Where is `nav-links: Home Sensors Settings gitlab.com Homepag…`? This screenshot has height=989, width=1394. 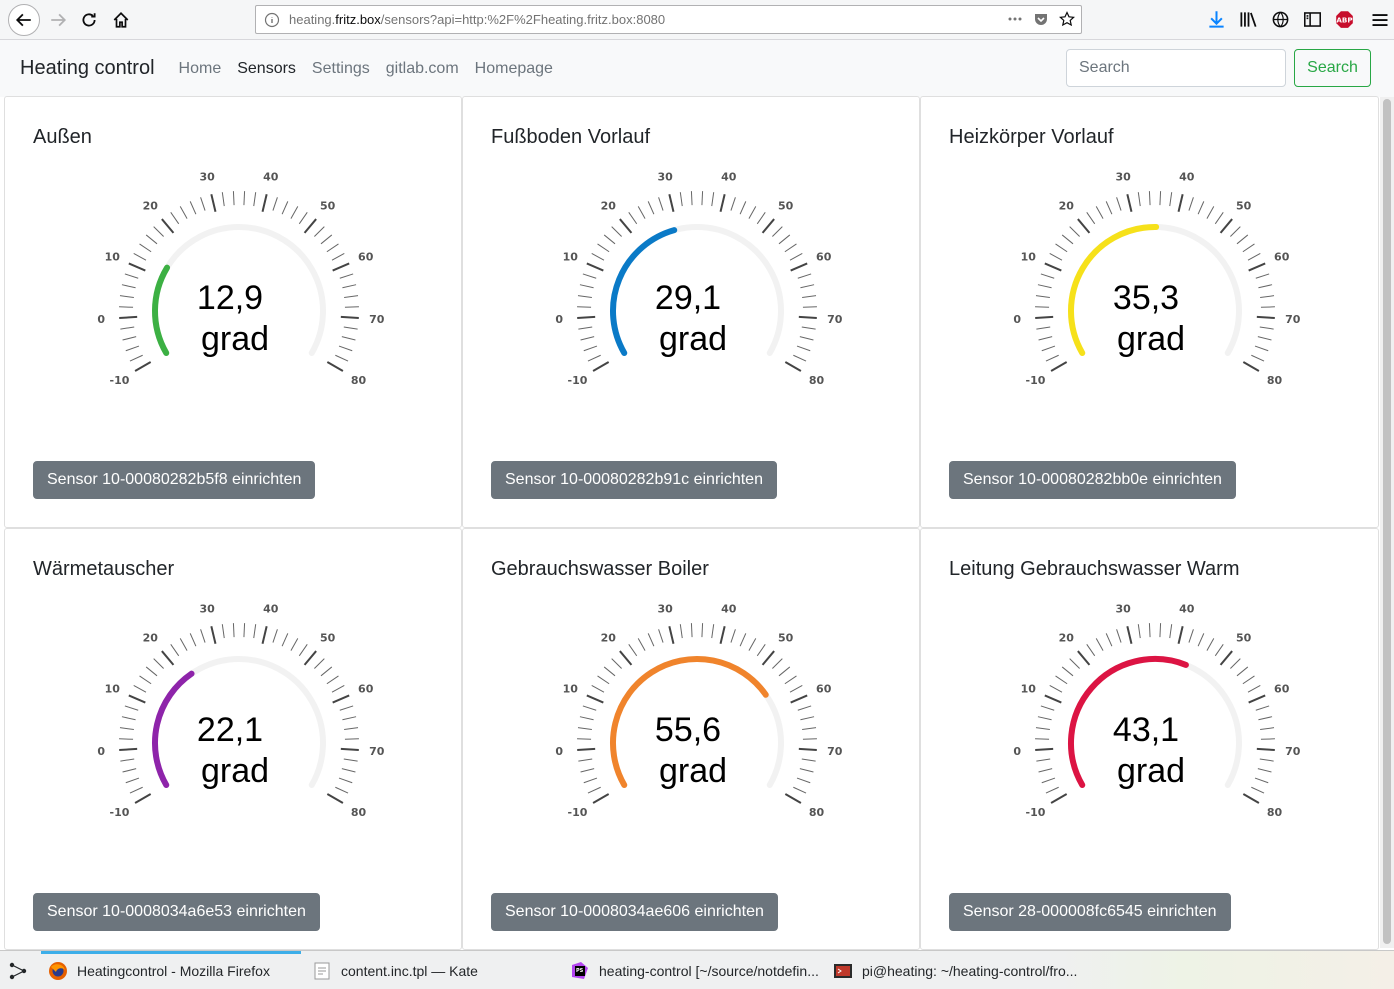
nav-links: Home Sensors Settings gitlab.com Homepag… is located at coordinates (366, 69).